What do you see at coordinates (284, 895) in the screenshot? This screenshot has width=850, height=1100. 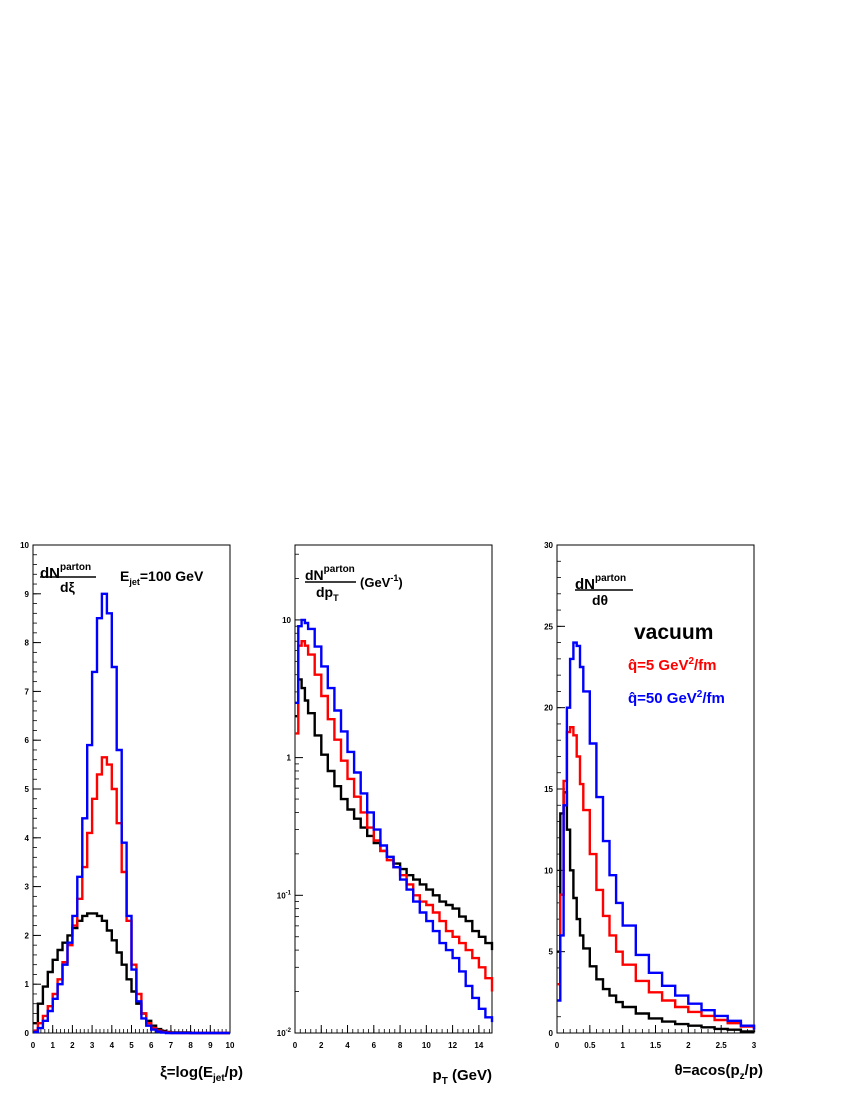 I see `y-tick-label: 10⁻¹` at bounding box center [284, 895].